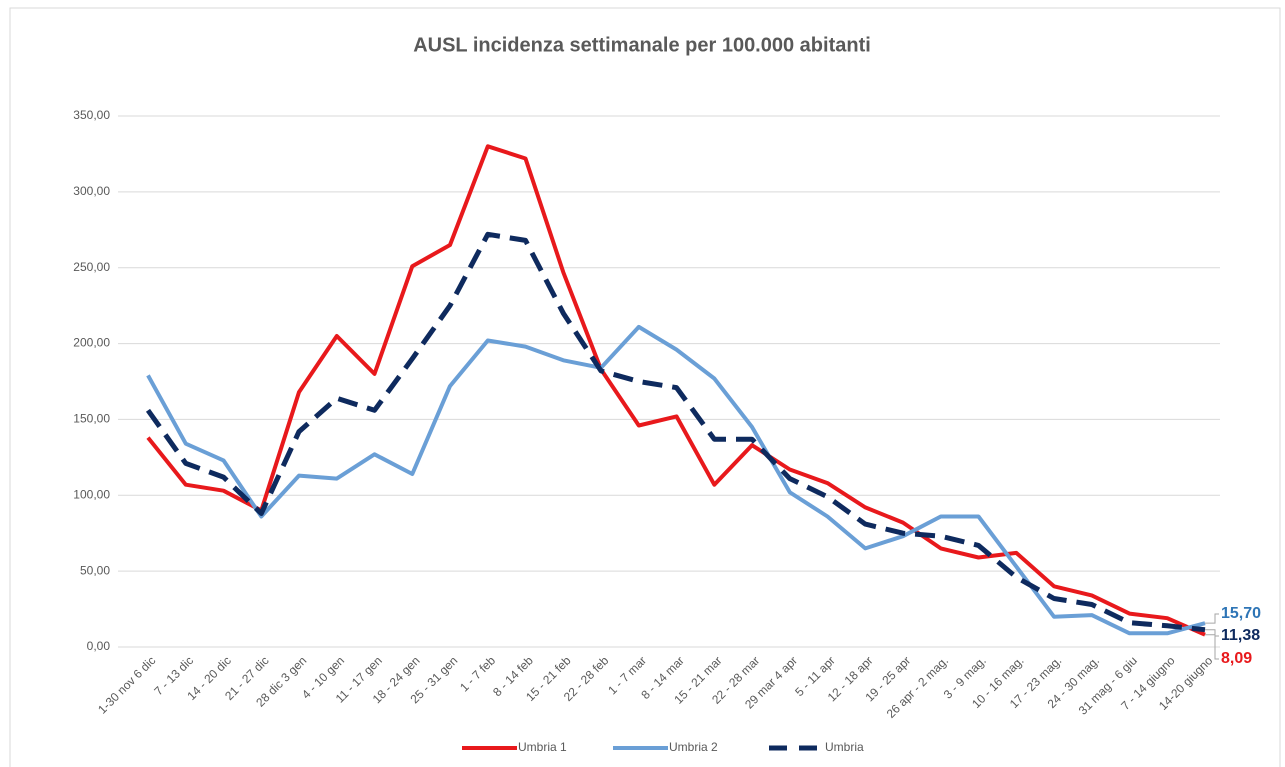  Describe the element at coordinates (1240, 635) in the screenshot. I see `data-label: 11,38` at that location.